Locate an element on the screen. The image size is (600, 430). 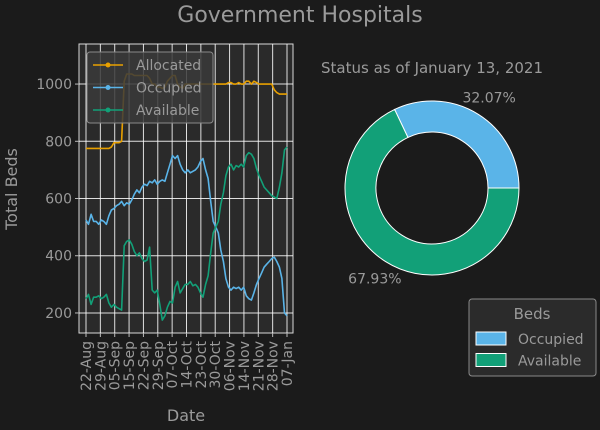
donut-legend-swatch-occupied is located at coordinates (491, 338).